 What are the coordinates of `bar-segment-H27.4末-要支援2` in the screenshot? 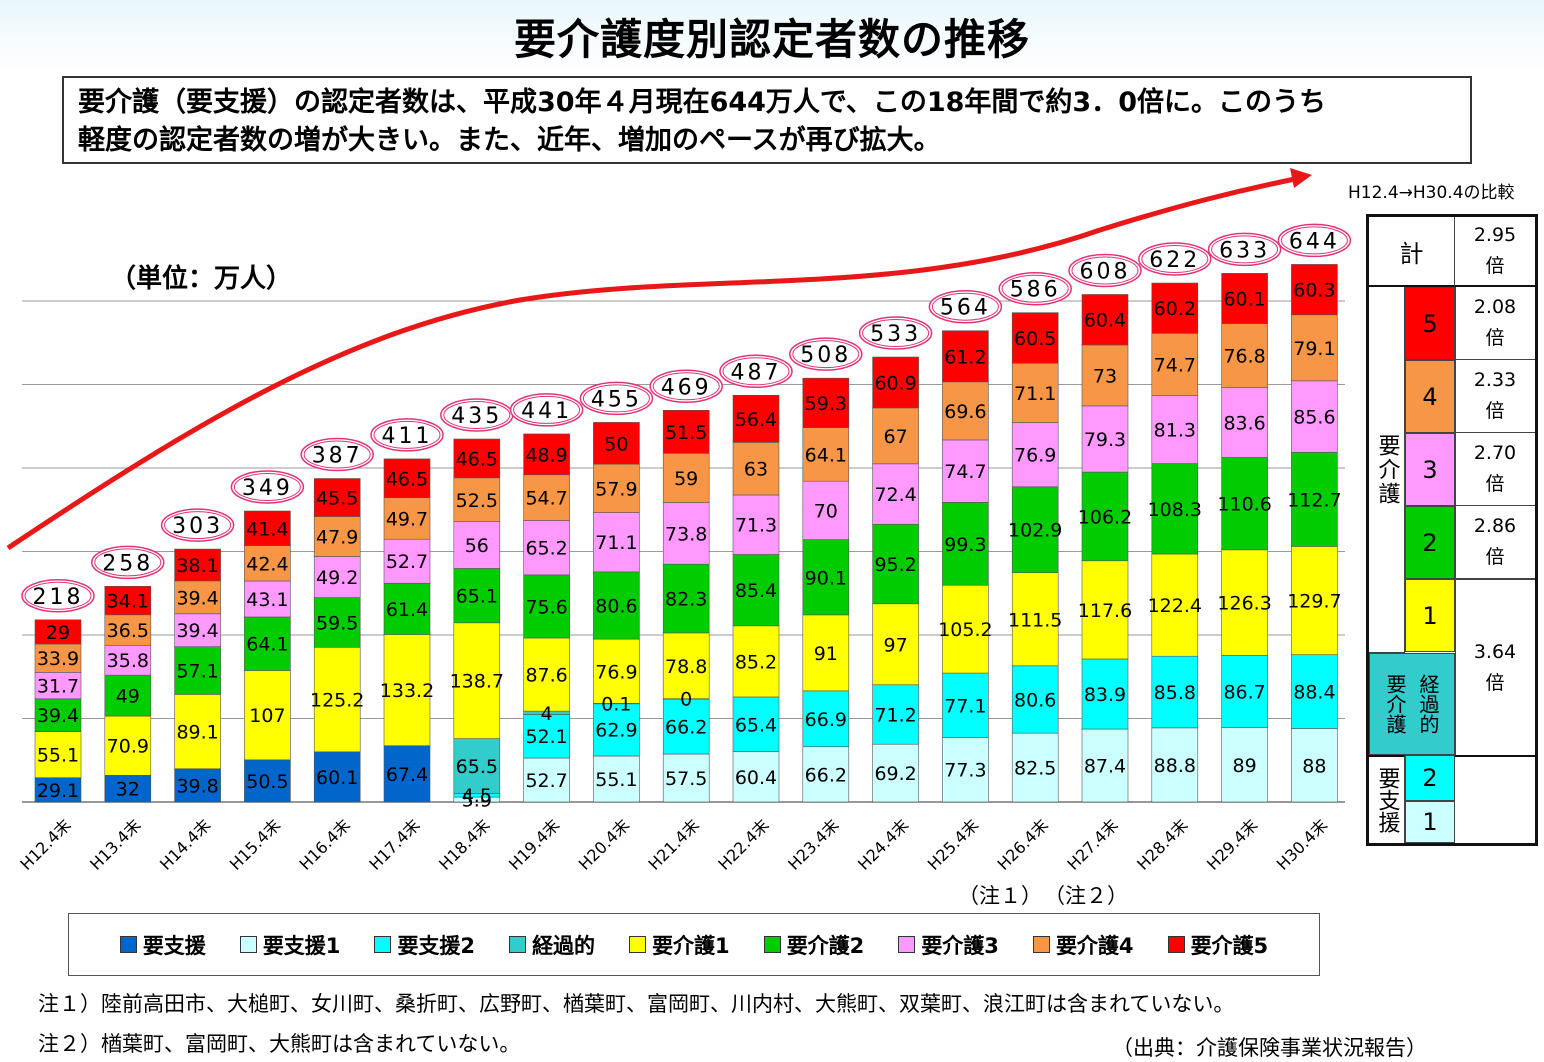 It's located at (1105, 694).